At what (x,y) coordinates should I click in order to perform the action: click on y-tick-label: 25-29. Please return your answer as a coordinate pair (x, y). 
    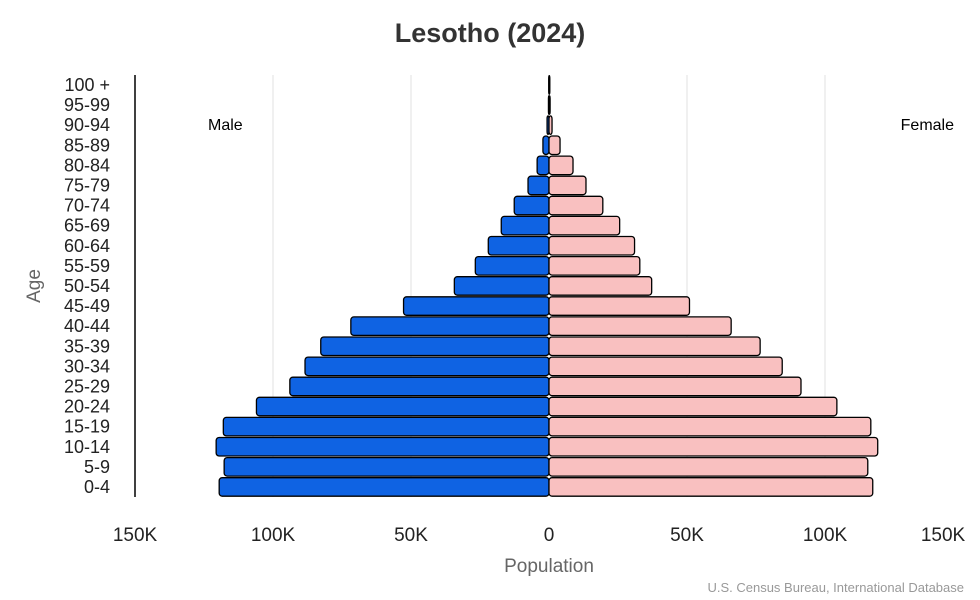
    Looking at the image, I should click on (87, 386).